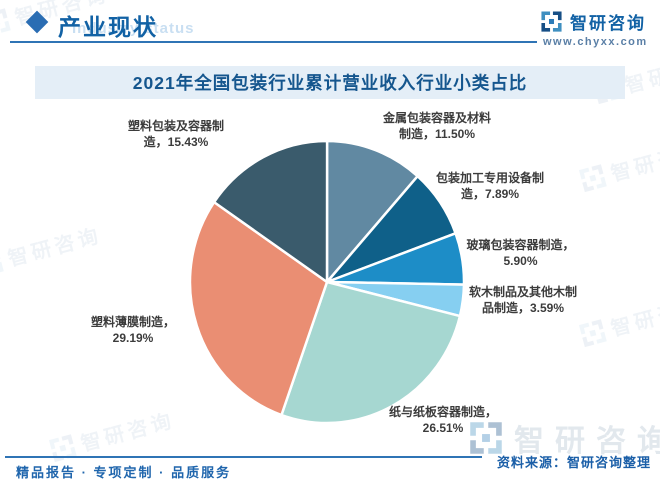  I want to click on pie-label-metal-packaging: 金属包装容器及材料 制造，11.50%, so click(436, 126).